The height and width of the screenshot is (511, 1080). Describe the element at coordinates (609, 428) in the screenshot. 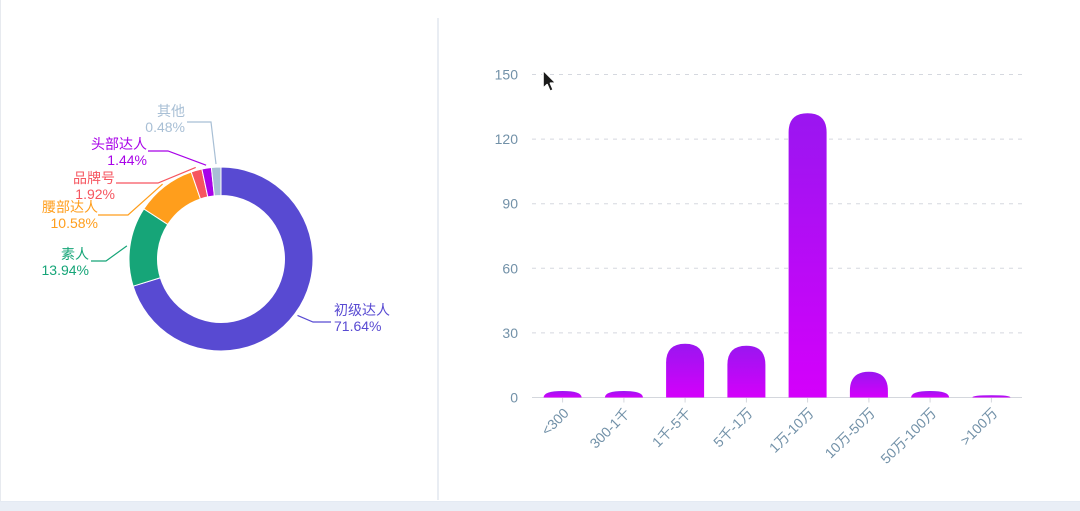

I see `x-axis-category-label: 300-1千` at that location.